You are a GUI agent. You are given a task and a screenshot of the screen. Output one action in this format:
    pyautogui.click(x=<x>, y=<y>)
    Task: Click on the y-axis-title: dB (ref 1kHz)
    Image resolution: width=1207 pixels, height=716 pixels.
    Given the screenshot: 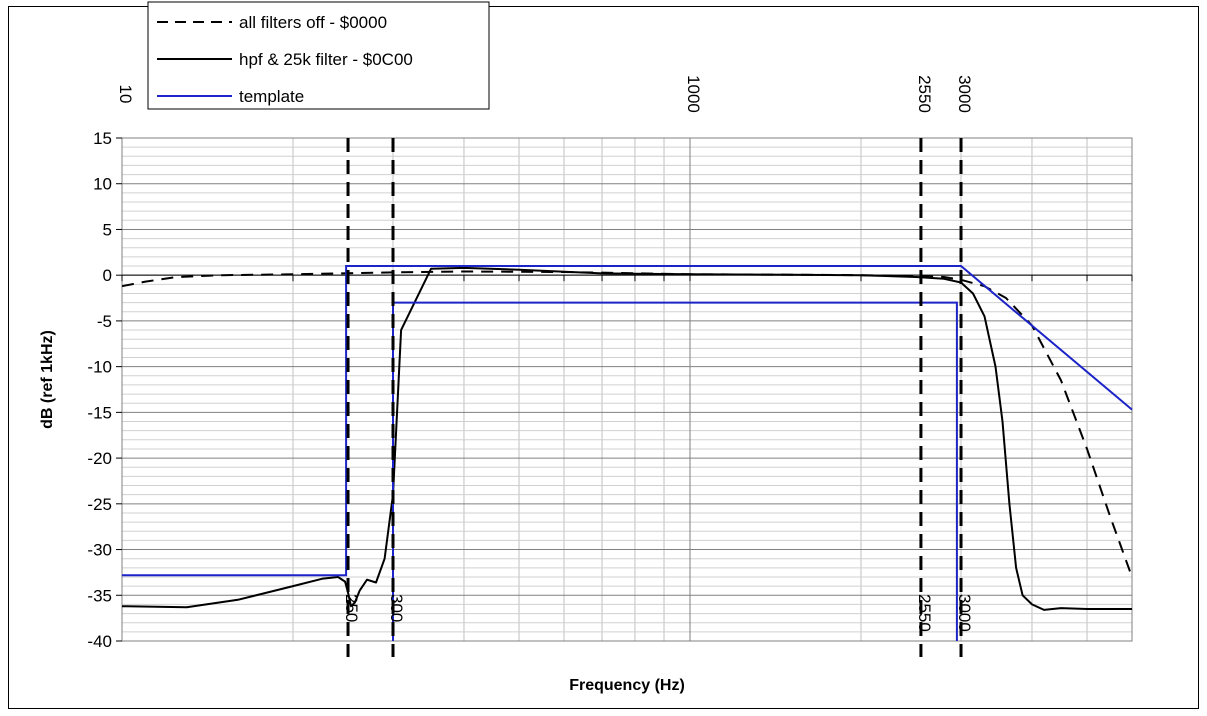 What is the action you would take?
    pyautogui.click(x=47, y=379)
    